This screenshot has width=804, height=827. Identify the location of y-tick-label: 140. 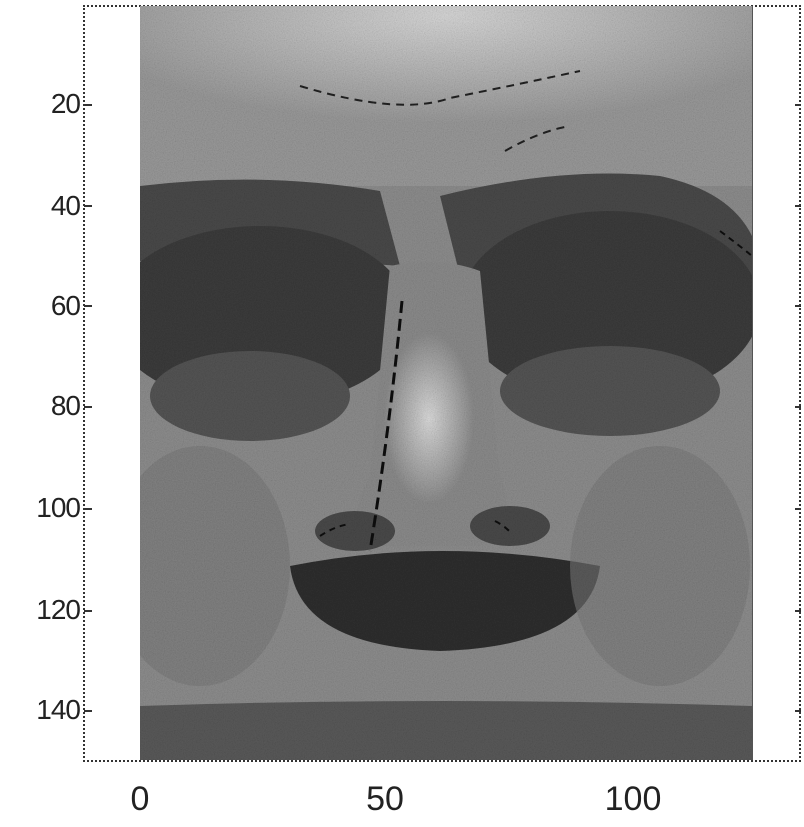
(41, 710).